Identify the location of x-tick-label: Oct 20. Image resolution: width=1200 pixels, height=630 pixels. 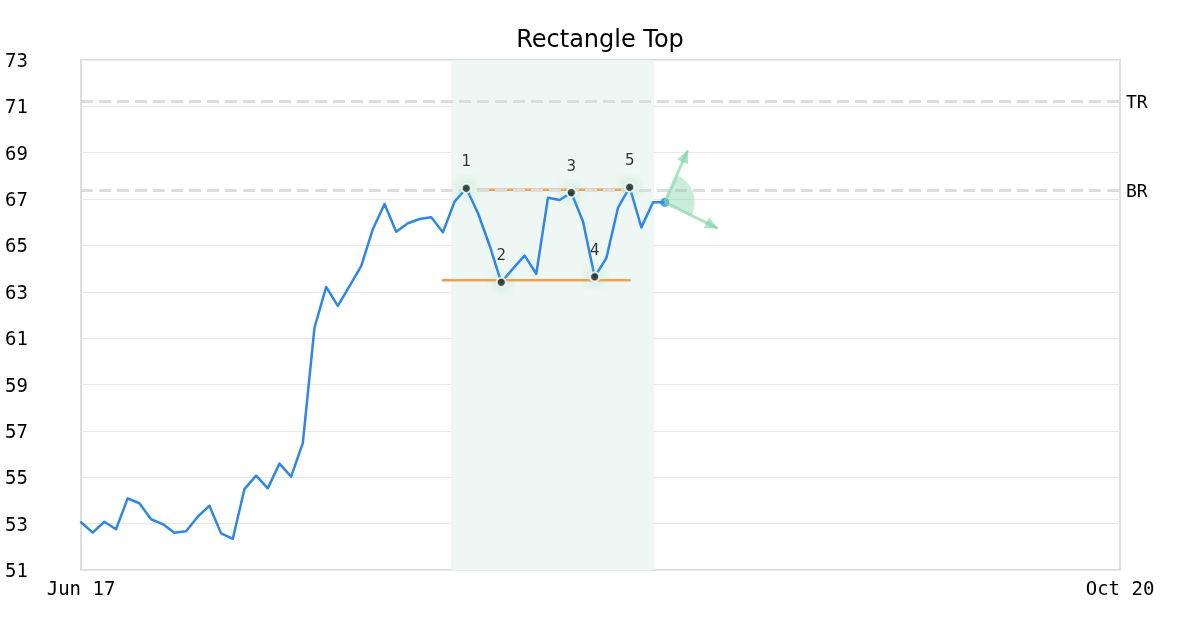
(1120, 587).